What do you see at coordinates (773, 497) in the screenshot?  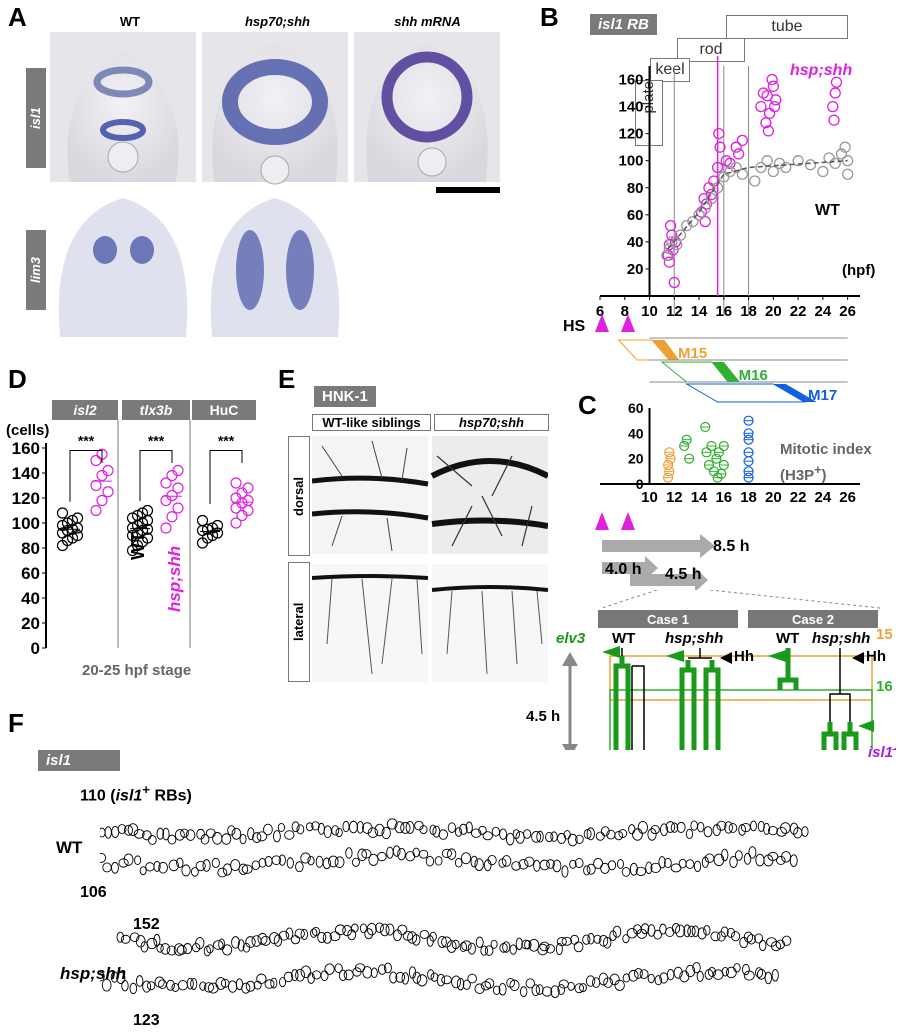 I see `x-tick-label-c: 20` at bounding box center [773, 497].